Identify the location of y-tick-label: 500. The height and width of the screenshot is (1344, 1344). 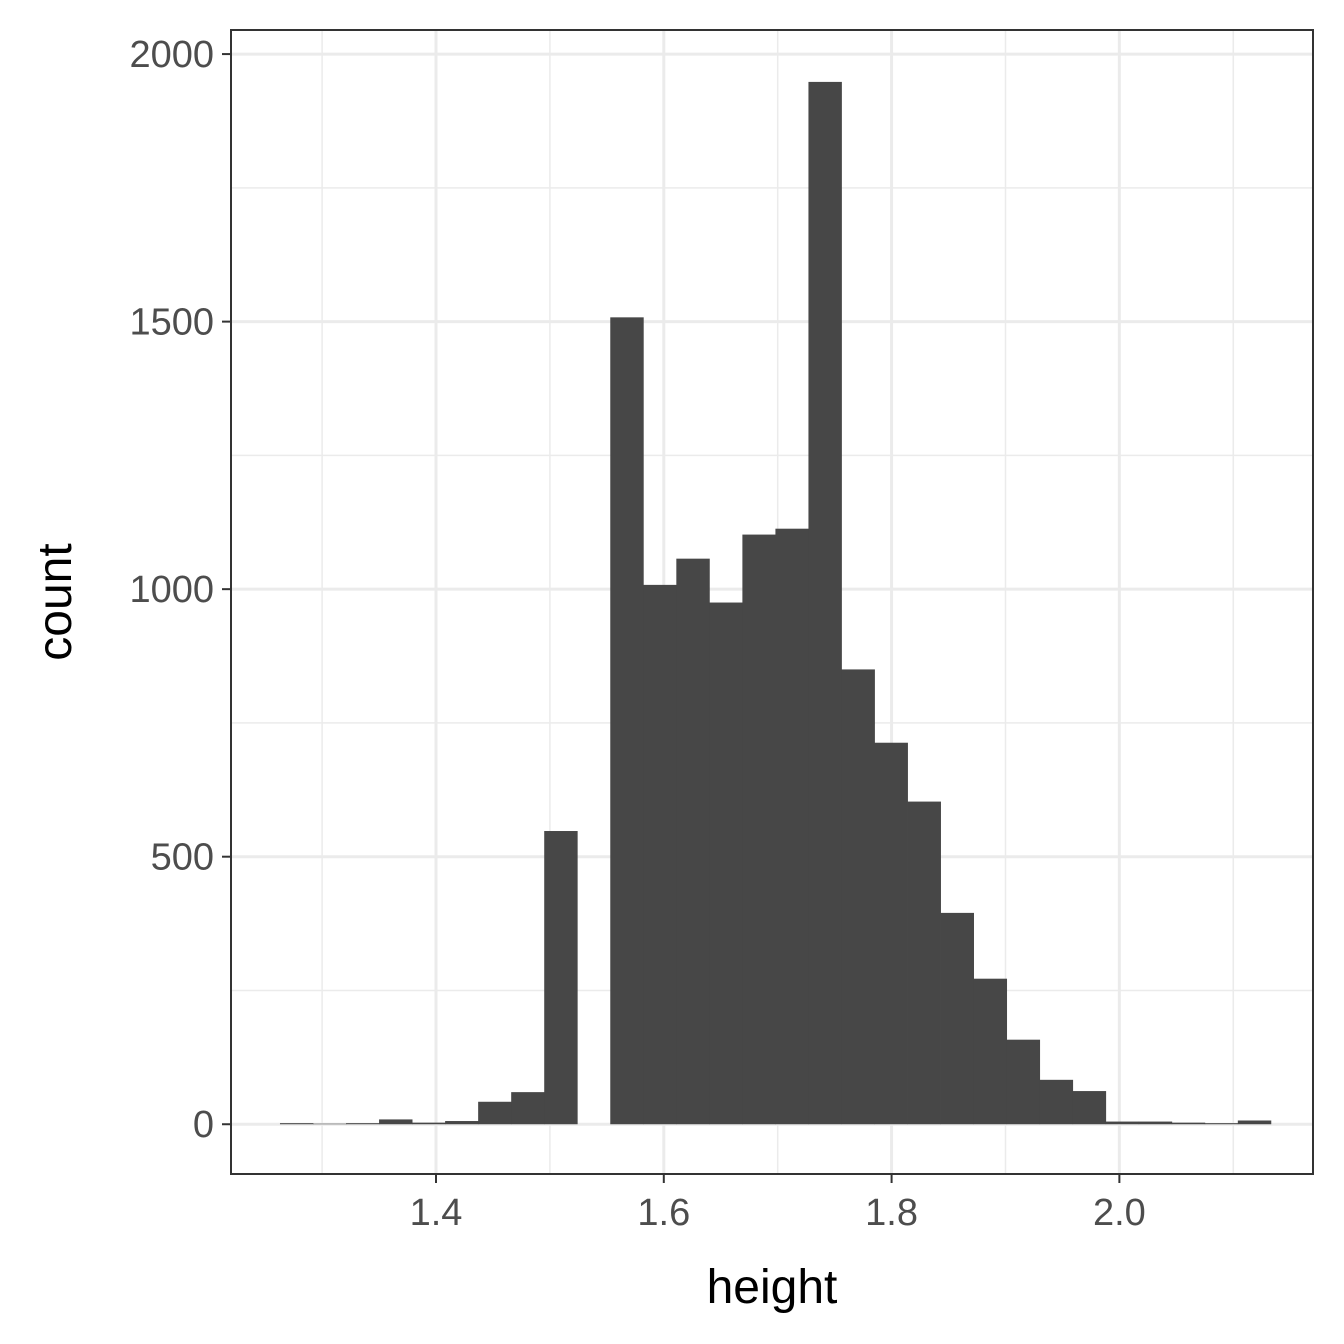
(182, 858).